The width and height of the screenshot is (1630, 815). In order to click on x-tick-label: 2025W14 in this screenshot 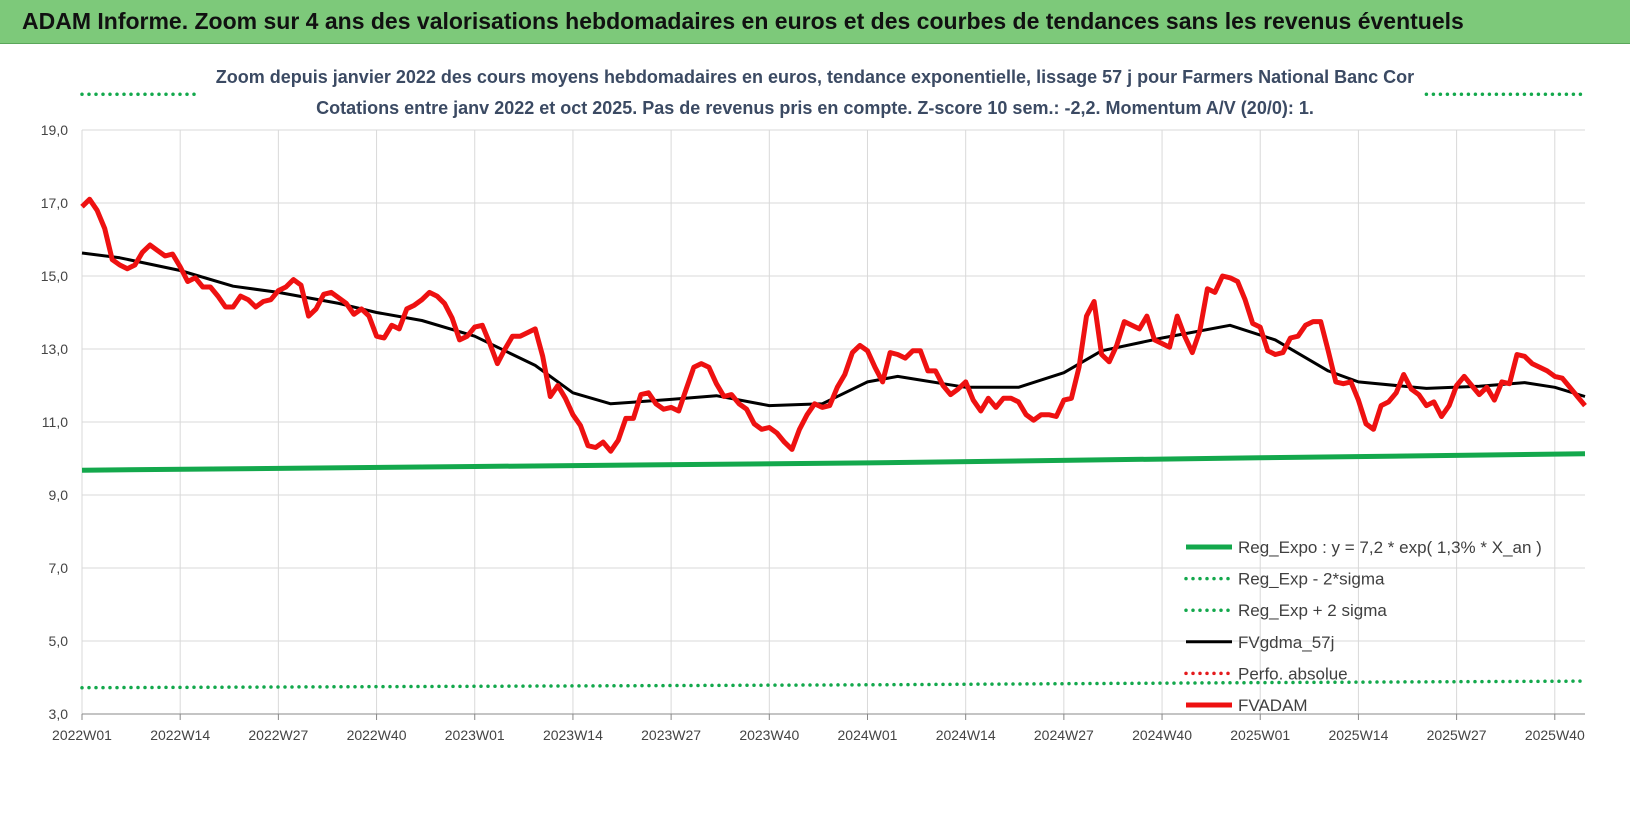, I will do `click(1358, 735)`.